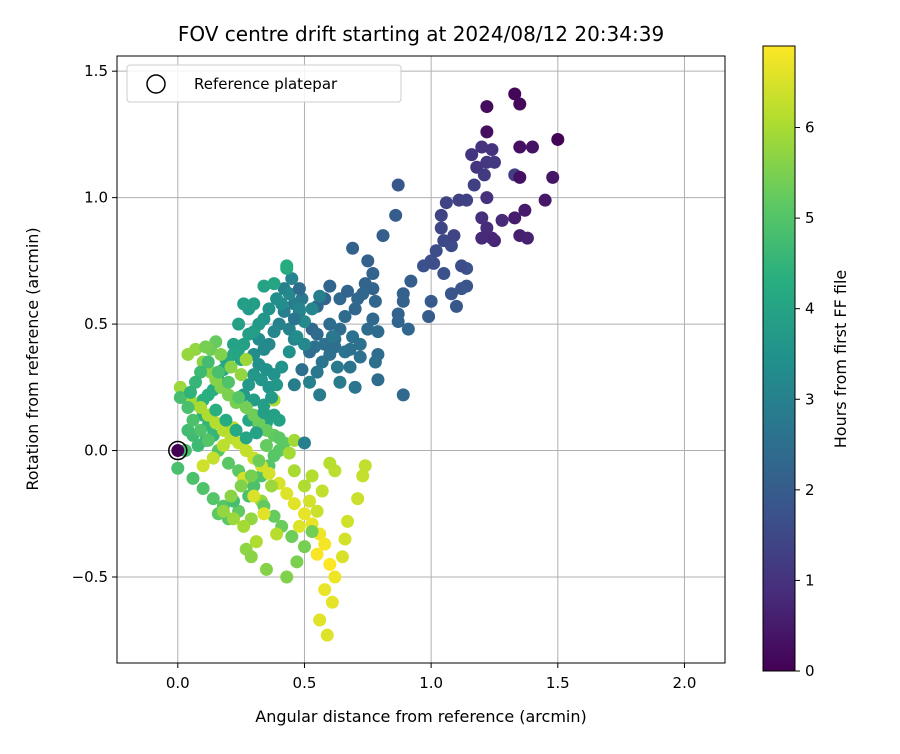 The image size is (900, 754). Describe the element at coordinates (96, 451) in the screenshot. I see `y-tick-label: 0.0` at that location.